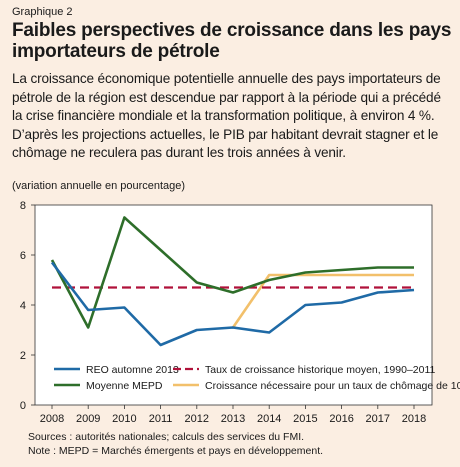 The image size is (460, 467). What do you see at coordinates (124, 419) in the screenshot?
I see `x-tick-label: 2010` at bounding box center [124, 419].